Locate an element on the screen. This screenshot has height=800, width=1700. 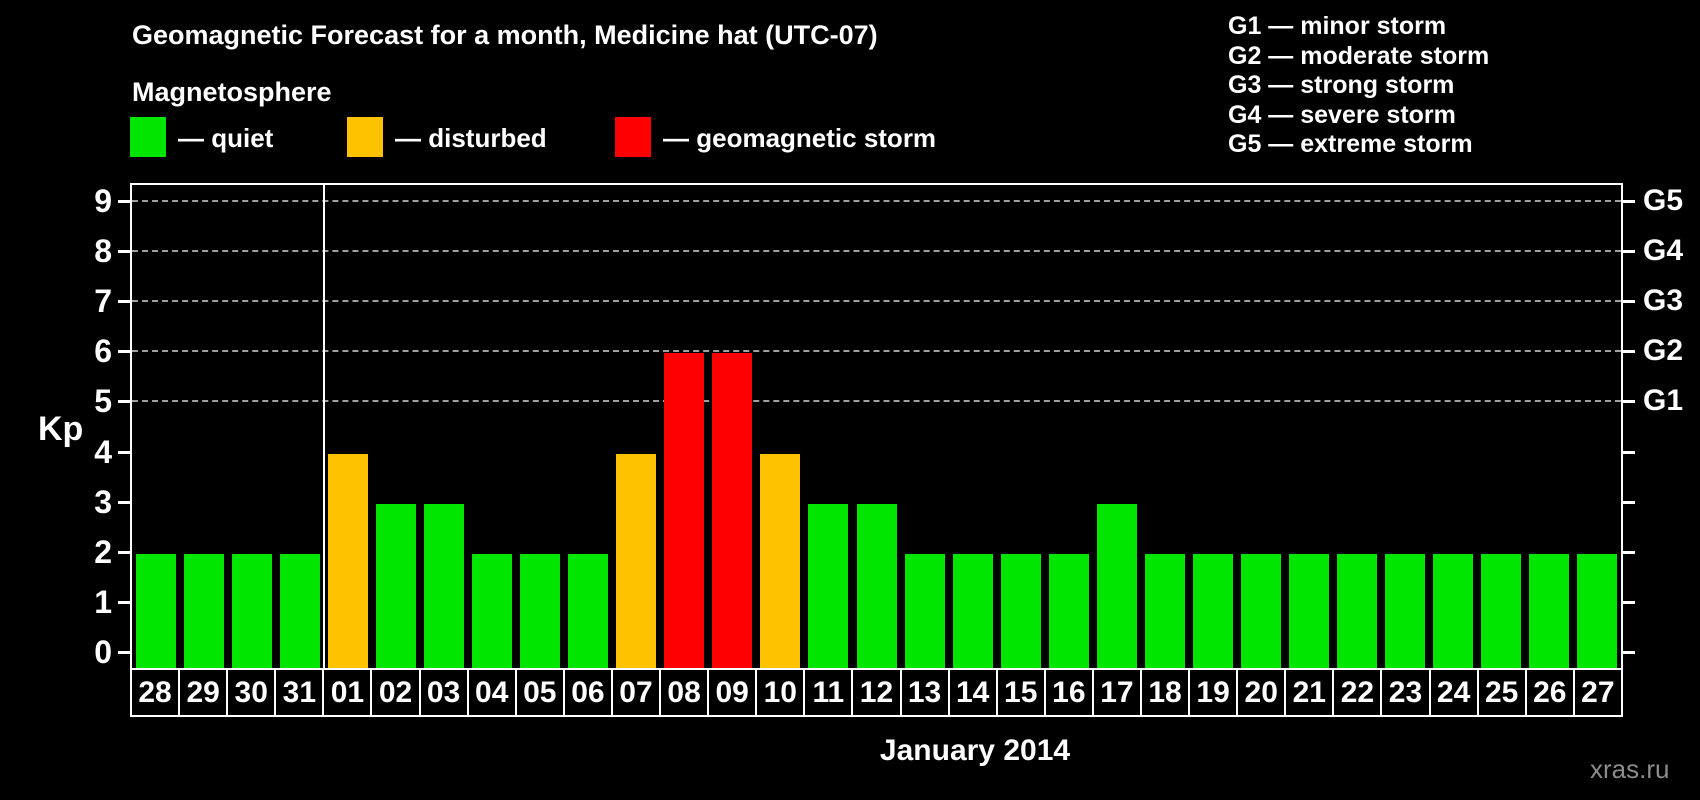
day-label-15: 15 is located at coordinates (1019, 692).